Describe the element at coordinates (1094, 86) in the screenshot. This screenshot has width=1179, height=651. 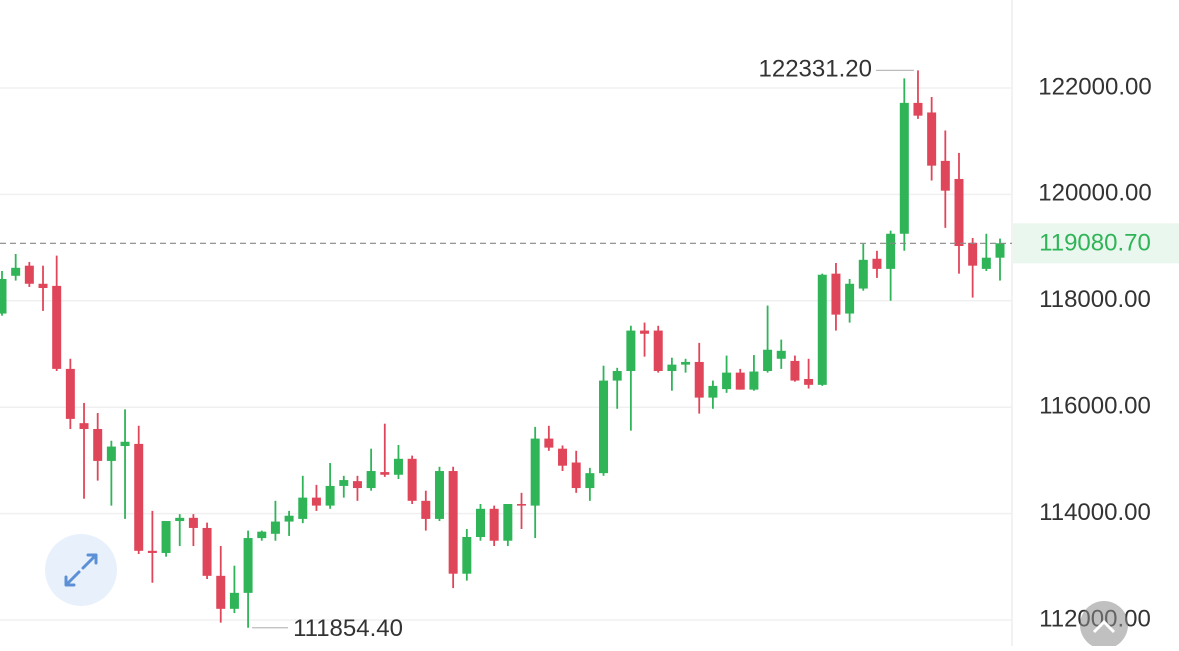
I see `y-tick-label: 122000.00` at that location.